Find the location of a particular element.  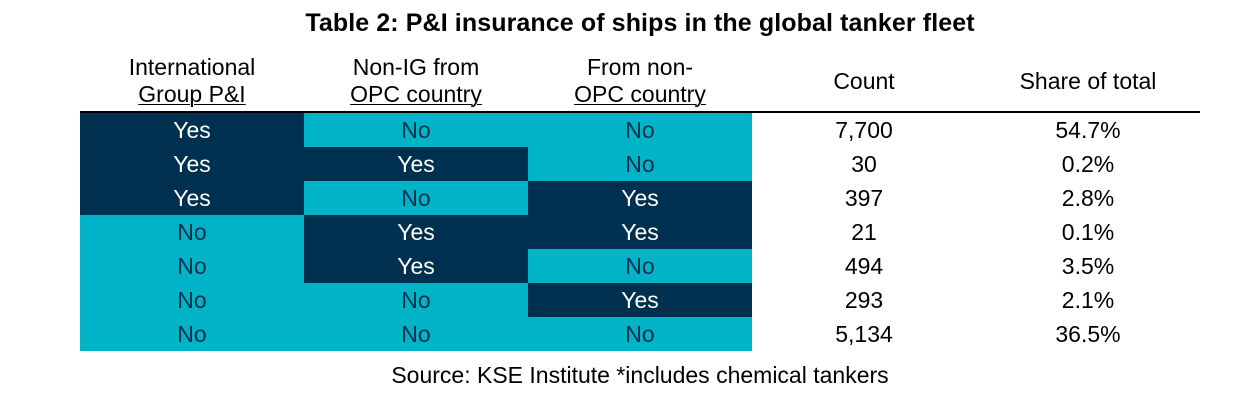

cell-ig-row-6: No is located at coordinates (192, 300).